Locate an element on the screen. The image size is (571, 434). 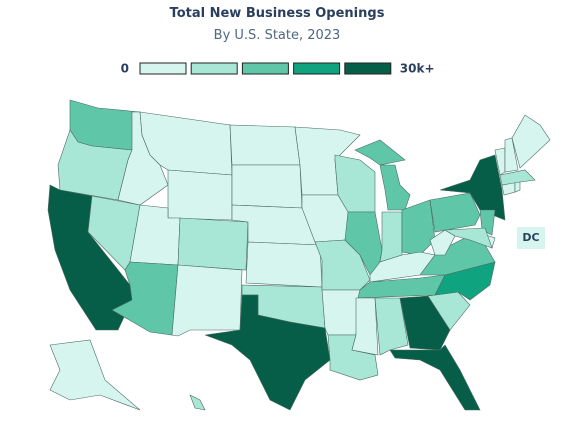
legend-label: 30k+ is located at coordinates (417, 69).